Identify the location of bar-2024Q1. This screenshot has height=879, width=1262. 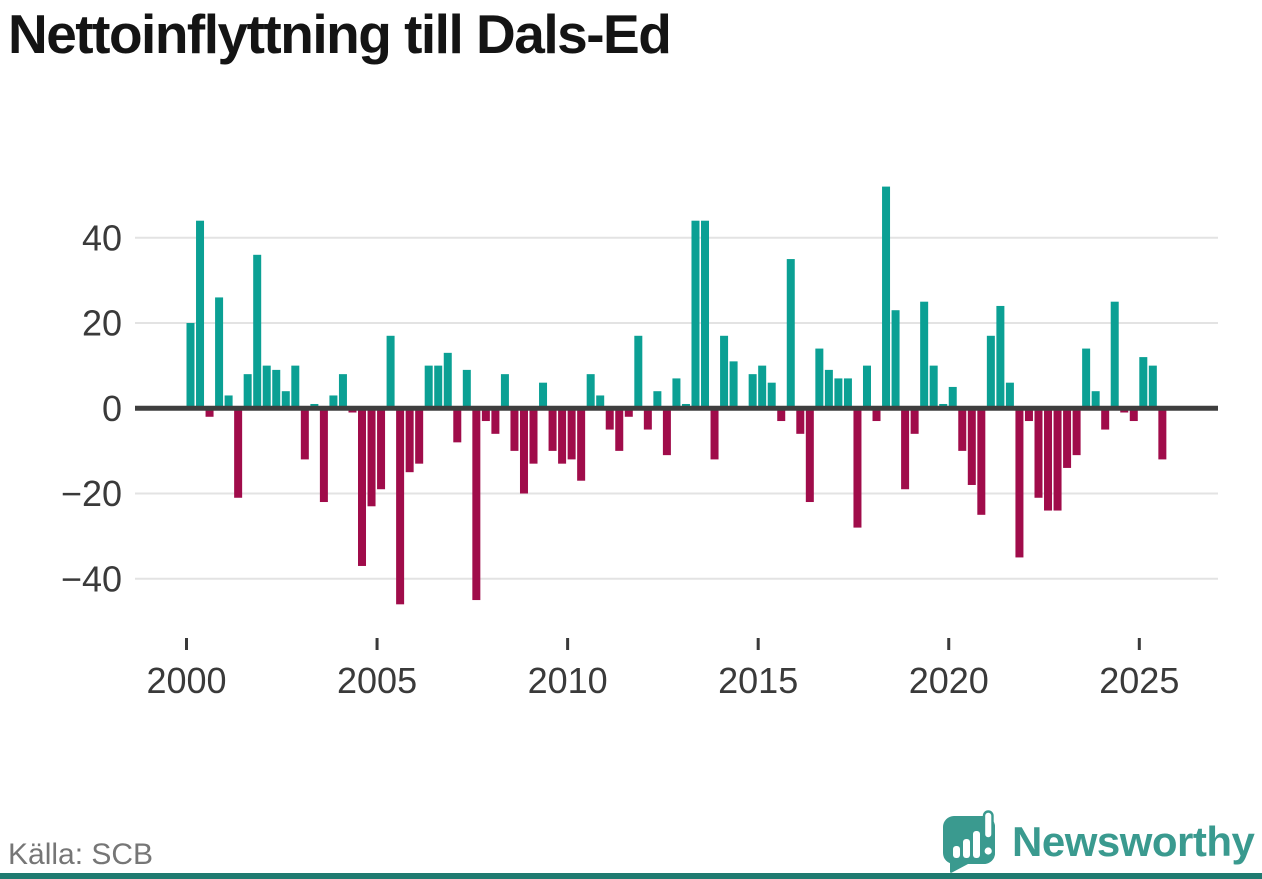
(1105, 419).